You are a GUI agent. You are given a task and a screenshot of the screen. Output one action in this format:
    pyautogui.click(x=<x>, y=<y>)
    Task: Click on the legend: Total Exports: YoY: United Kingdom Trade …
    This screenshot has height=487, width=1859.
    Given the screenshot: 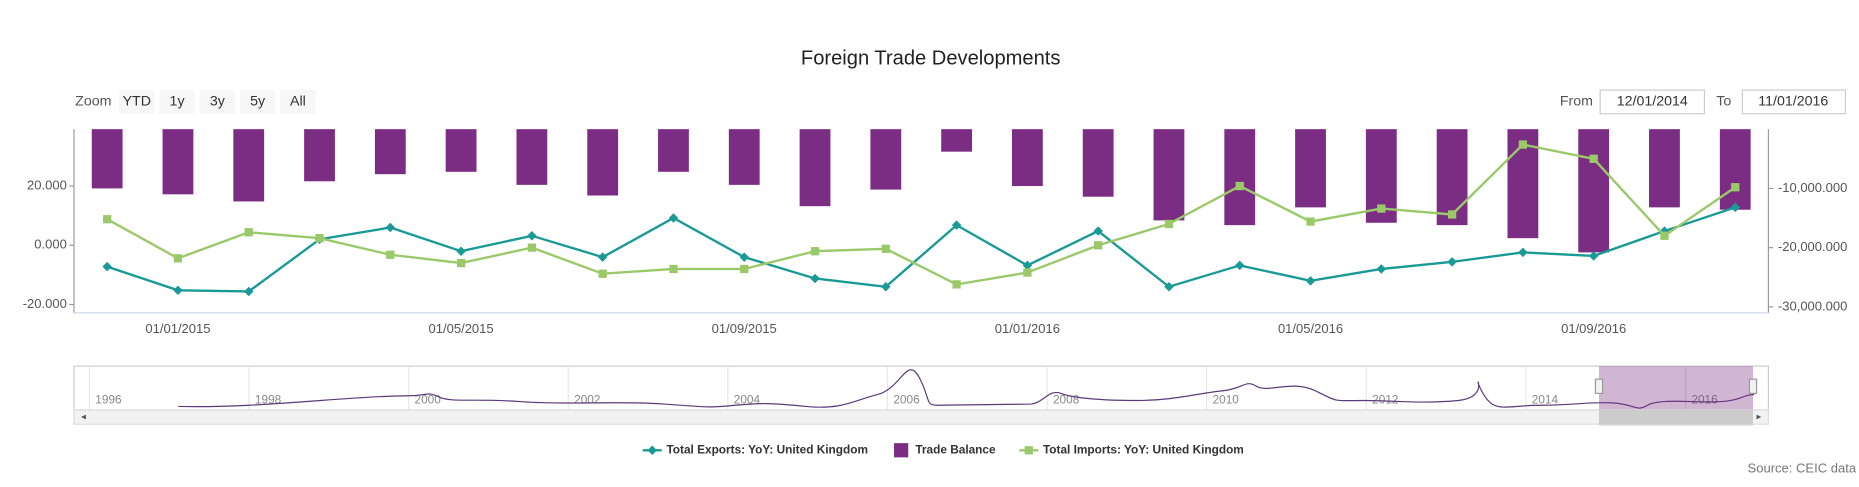 What is the action you would take?
    pyautogui.click(x=943, y=450)
    